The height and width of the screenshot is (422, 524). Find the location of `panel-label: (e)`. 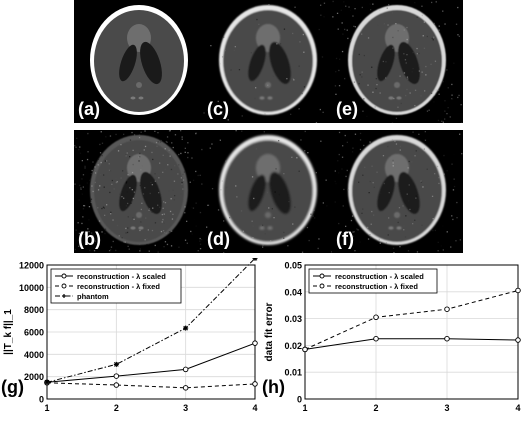

panel-label: (e) is located at coordinates (347, 109).